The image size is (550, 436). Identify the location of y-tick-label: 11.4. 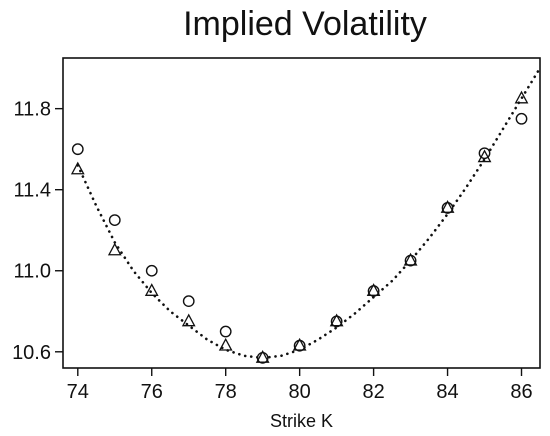
(32, 191).